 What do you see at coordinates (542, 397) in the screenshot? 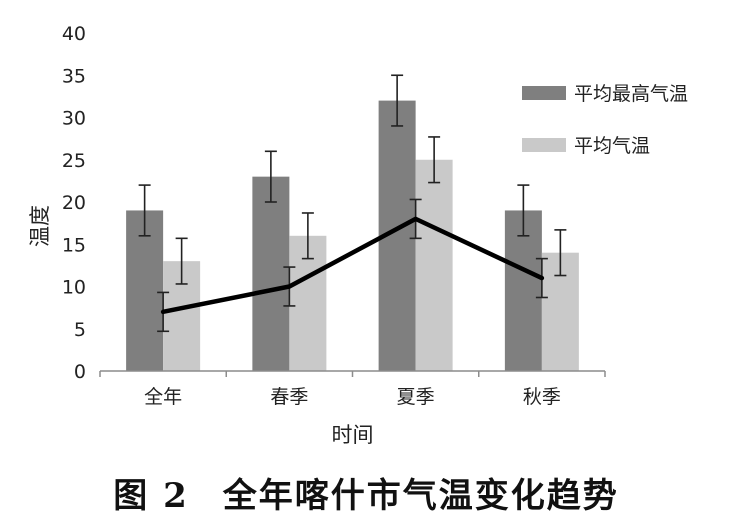
I see `x-tick-label: 秋季` at bounding box center [542, 397].